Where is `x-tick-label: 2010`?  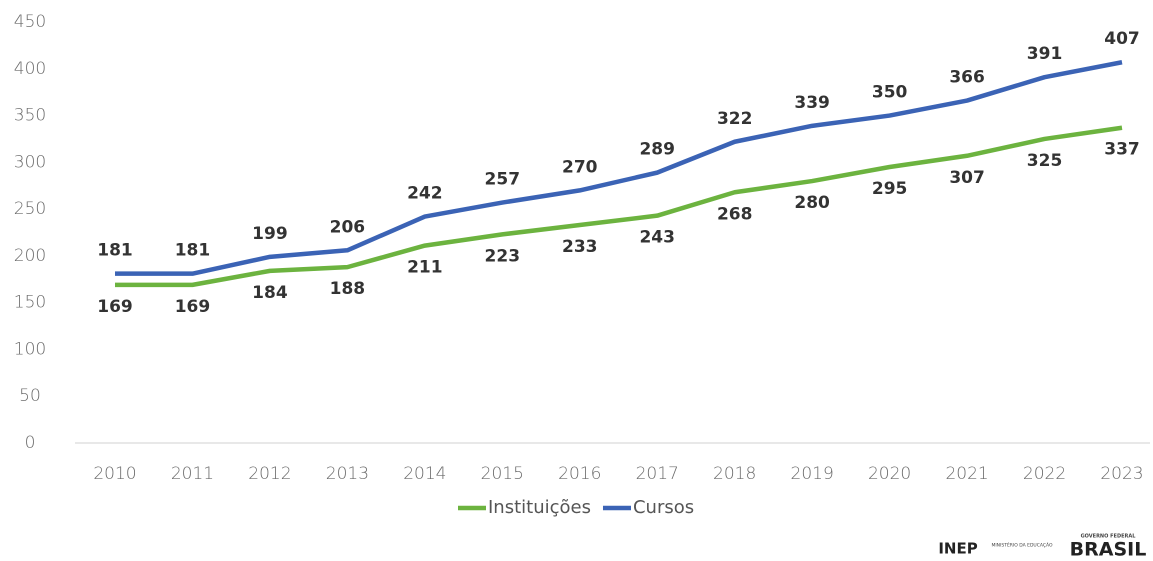 x-tick-label: 2010 is located at coordinates (114, 474).